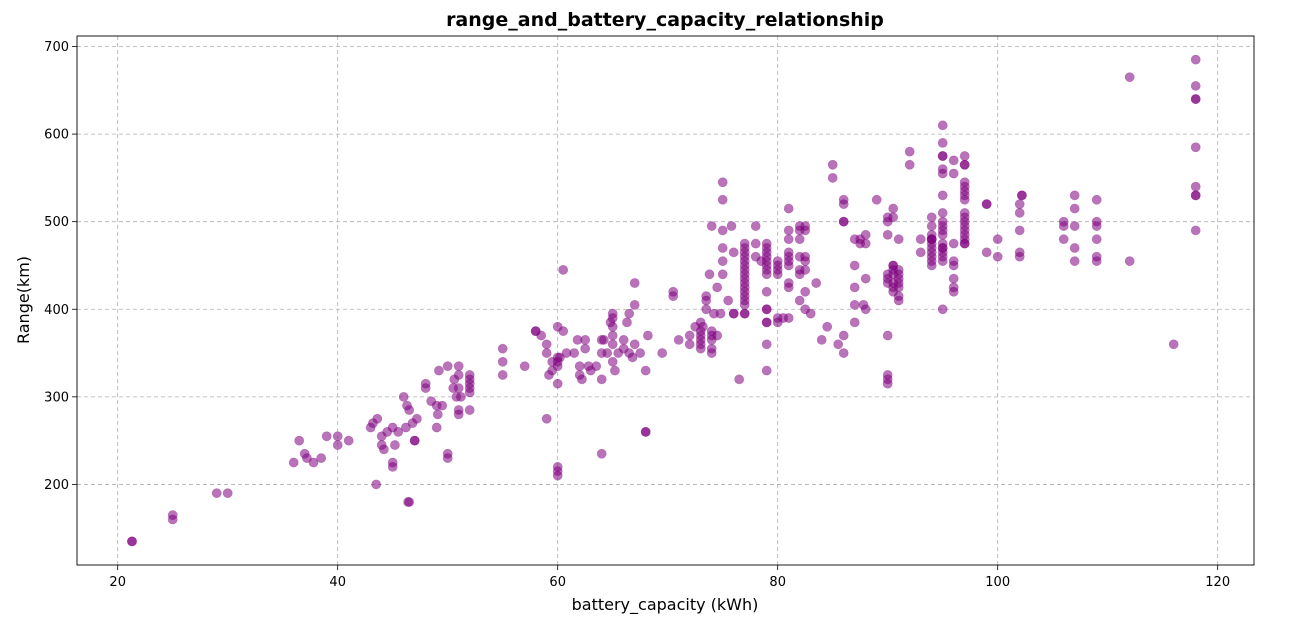 This screenshot has width=1294, height=627. What do you see at coordinates (56, 310) in the screenshot?
I see `y-tick-label: 400` at bounding box center [56, 310].